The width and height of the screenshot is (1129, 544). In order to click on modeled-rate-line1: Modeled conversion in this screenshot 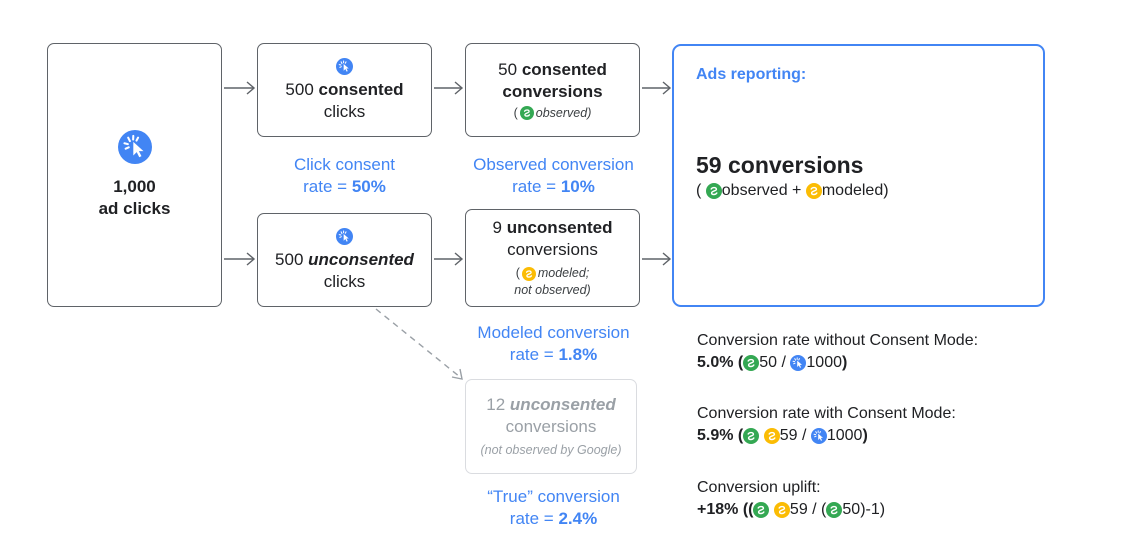, I will do `click(553, 332)`.